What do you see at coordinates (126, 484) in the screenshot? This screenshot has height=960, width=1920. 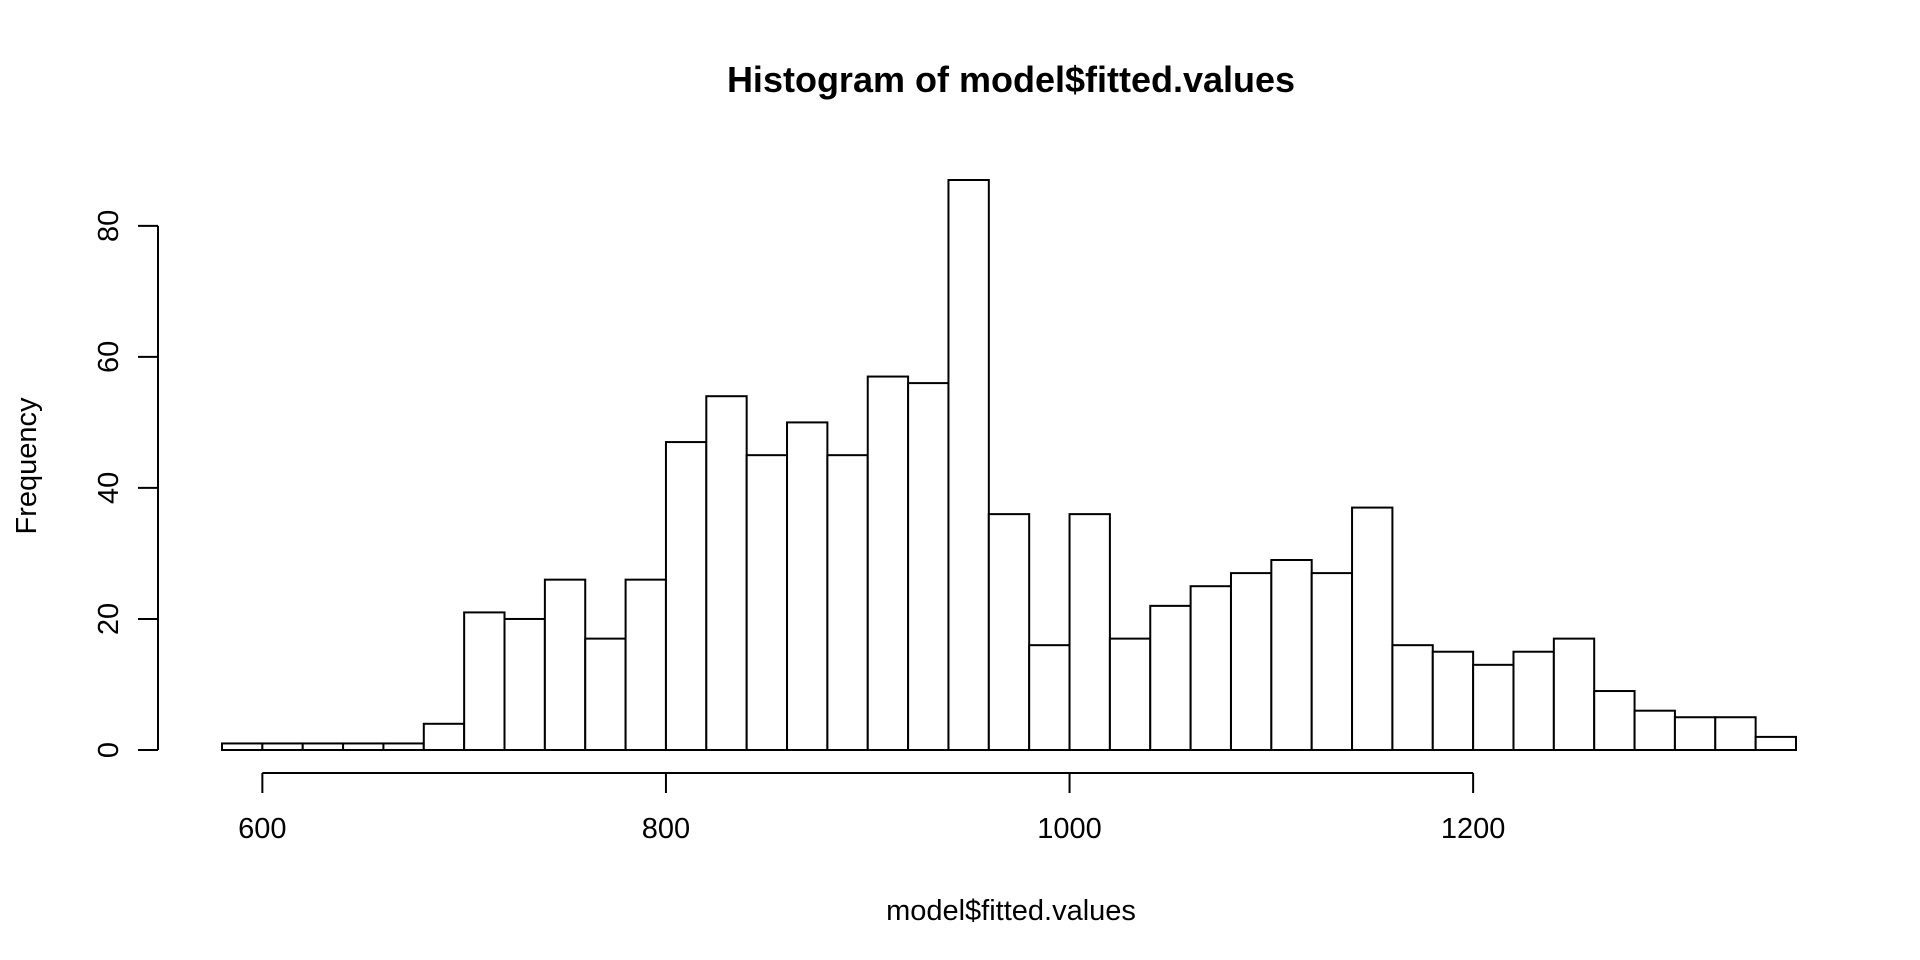 I see `y-axis: 0 20 40 60 80` at bounding box center [126, 484].